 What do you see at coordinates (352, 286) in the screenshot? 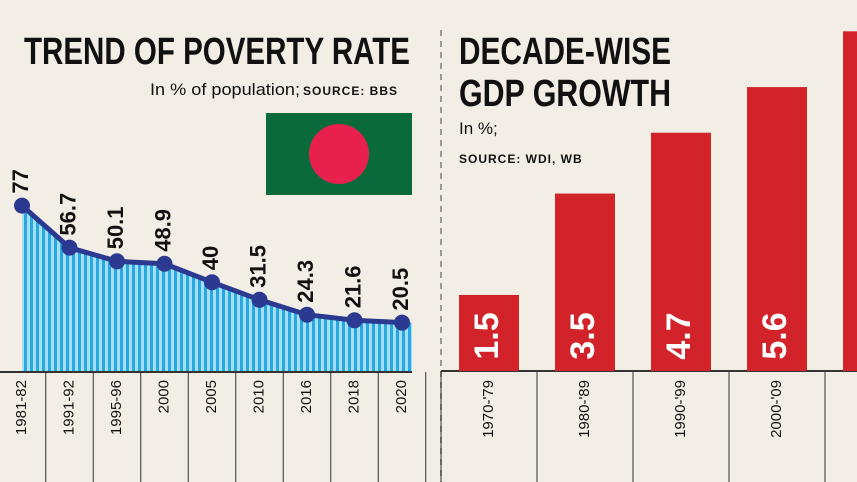
I see `value-label: 21.6` at bounding box center [352, 286].